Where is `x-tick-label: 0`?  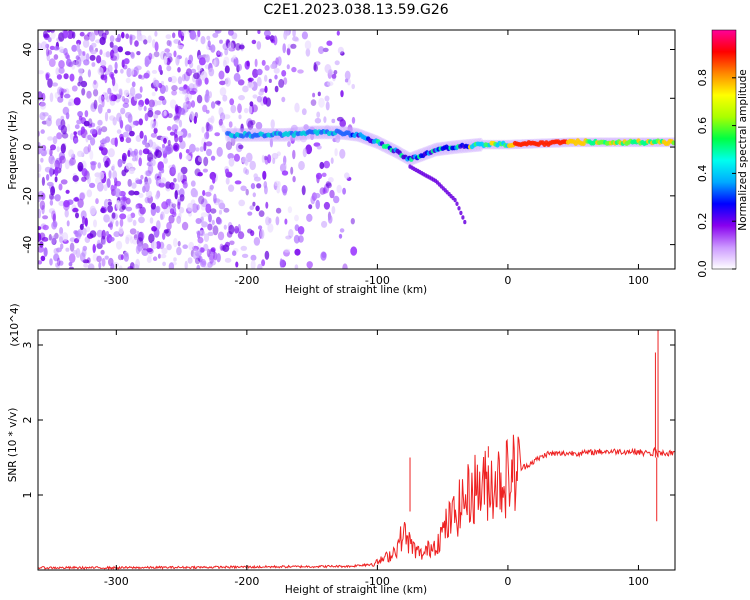 x-tick-label: 0 is located at coordinates (507, 581).